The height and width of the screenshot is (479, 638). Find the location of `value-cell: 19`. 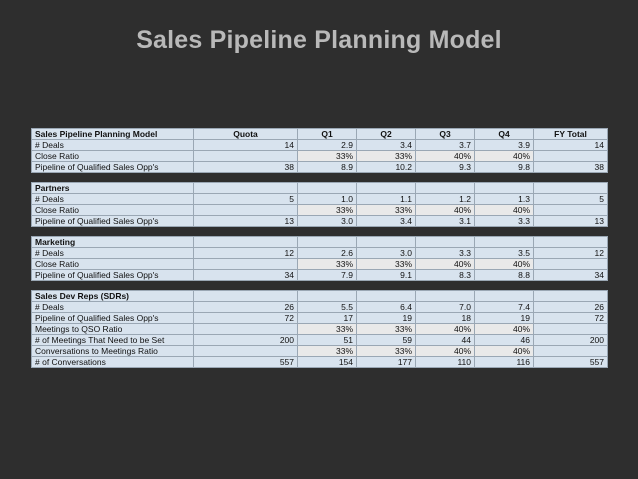

value-cell: 19 is located at coordinates (386, 318).